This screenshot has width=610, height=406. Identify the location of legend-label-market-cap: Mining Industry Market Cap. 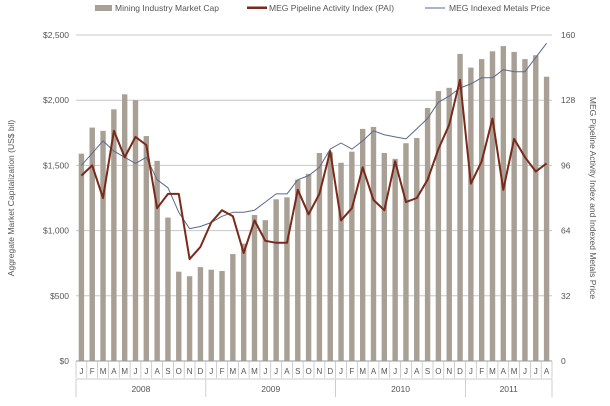
(167, 8).